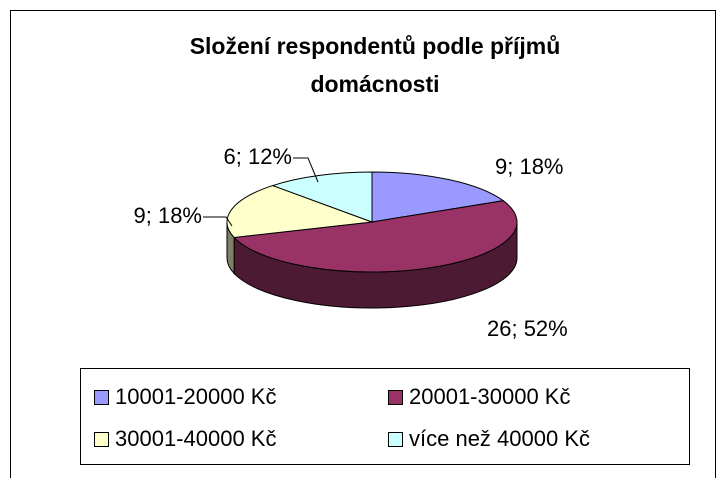  I want to click on legend-label: 20001-30000 Kč, so click(489, 396).